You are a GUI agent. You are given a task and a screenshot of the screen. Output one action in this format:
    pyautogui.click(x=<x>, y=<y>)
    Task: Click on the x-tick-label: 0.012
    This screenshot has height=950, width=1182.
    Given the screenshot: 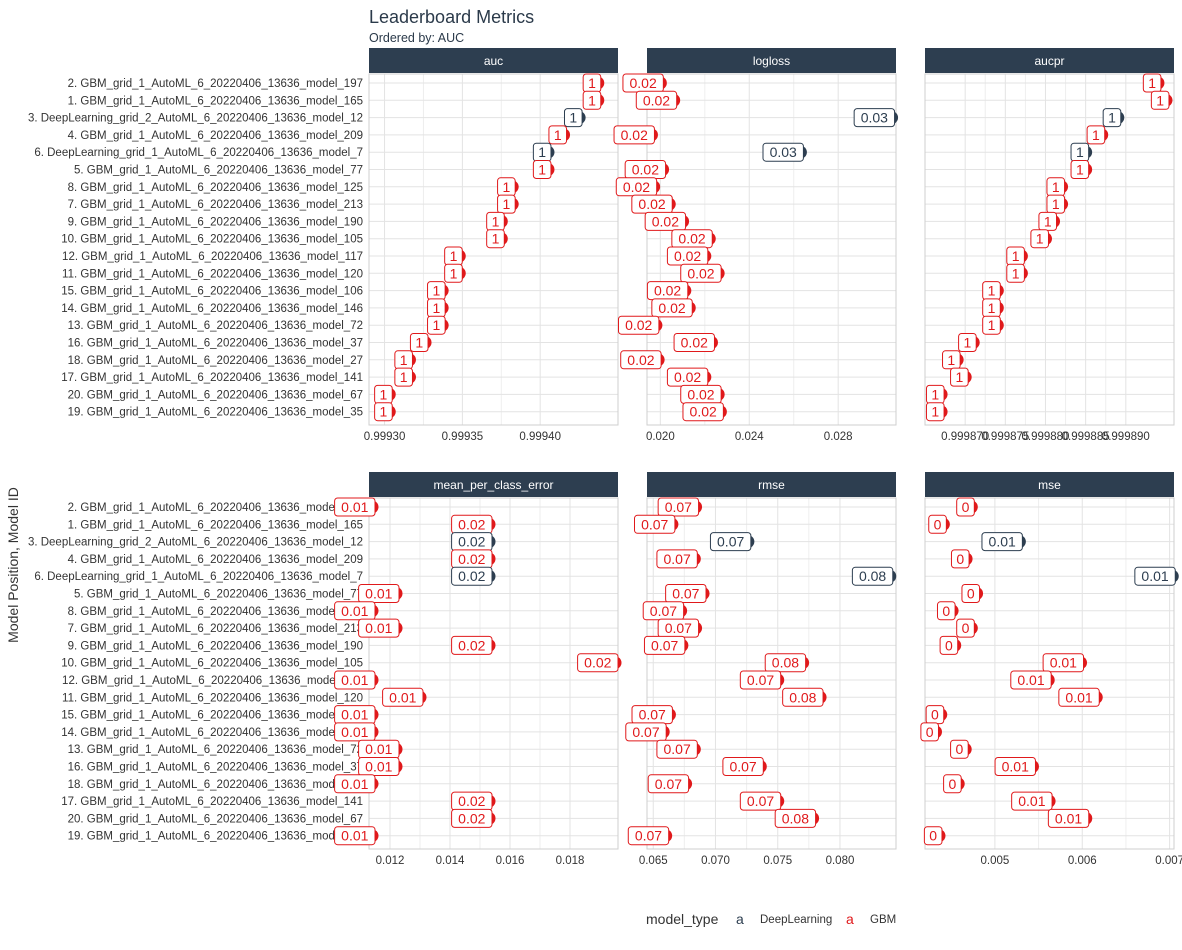 What is the action you would take?
    pyautogui.click(x=390, y=861)
    